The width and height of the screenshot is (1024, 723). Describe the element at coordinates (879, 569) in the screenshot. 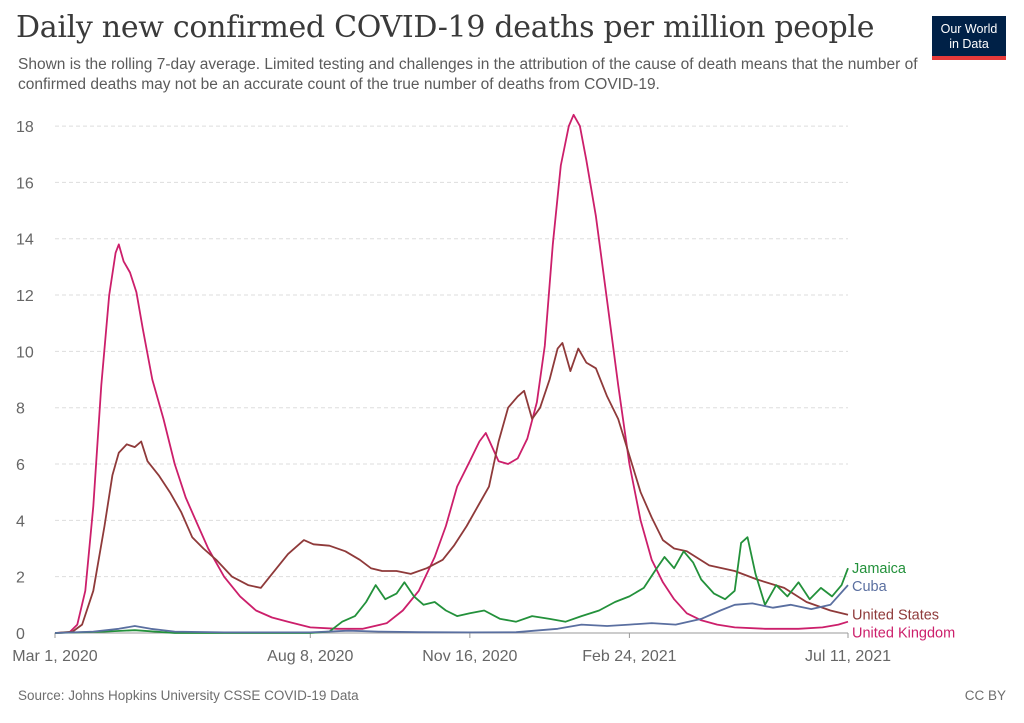

I see `series-label-jamaica: Jamaica` at that location.